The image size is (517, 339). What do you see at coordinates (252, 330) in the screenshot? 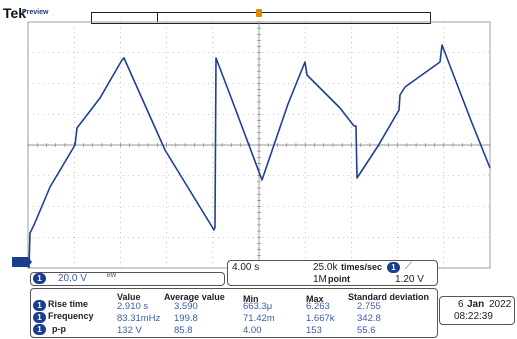
I see `cell: 4.00` at bounding box center [252, 330].